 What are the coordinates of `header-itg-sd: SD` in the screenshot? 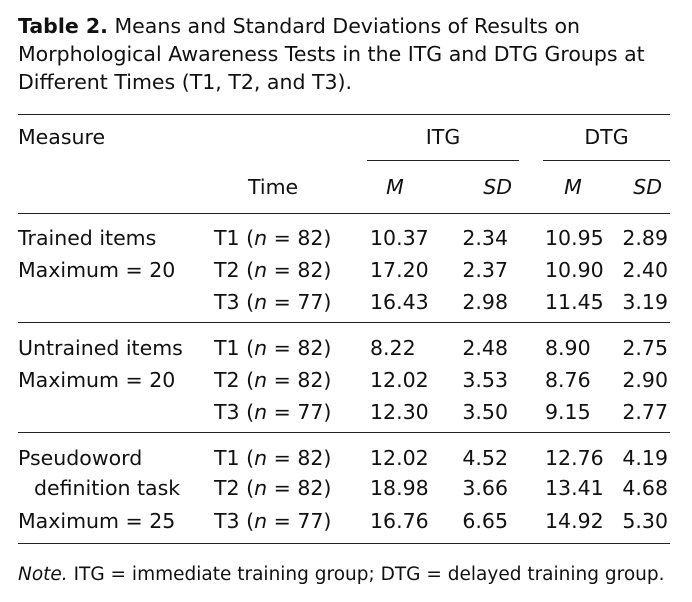 It's located at (497, 187).